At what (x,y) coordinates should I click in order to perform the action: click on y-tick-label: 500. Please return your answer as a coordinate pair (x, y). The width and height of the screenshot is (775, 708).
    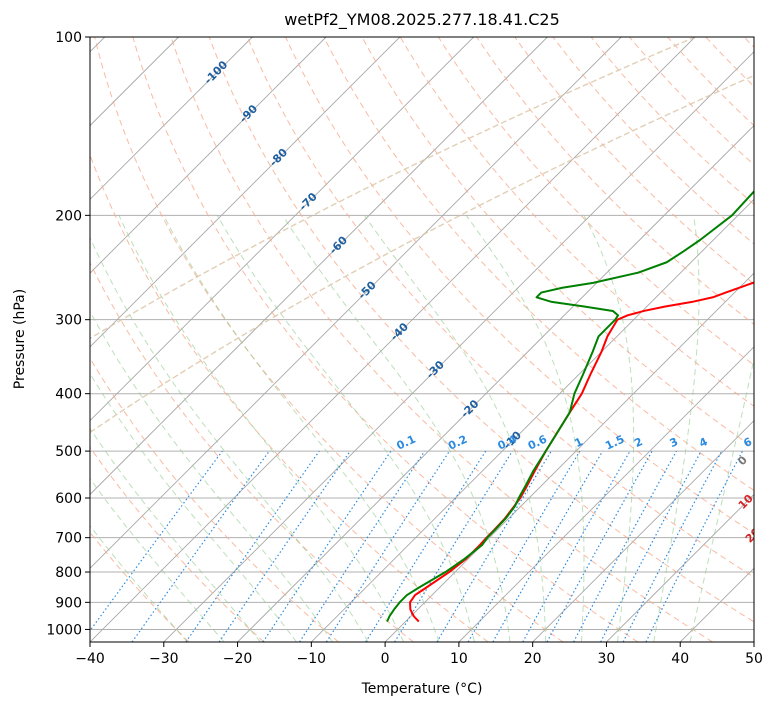
    Looking at the image, I should click on (68, 452).